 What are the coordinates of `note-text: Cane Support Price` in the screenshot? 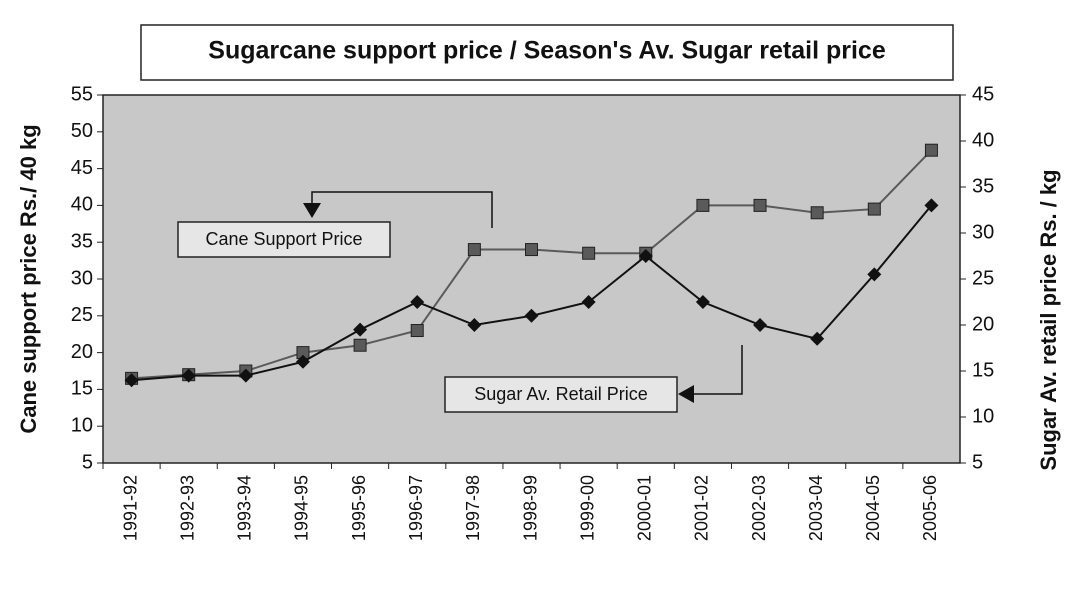 It's located at (283, 239).